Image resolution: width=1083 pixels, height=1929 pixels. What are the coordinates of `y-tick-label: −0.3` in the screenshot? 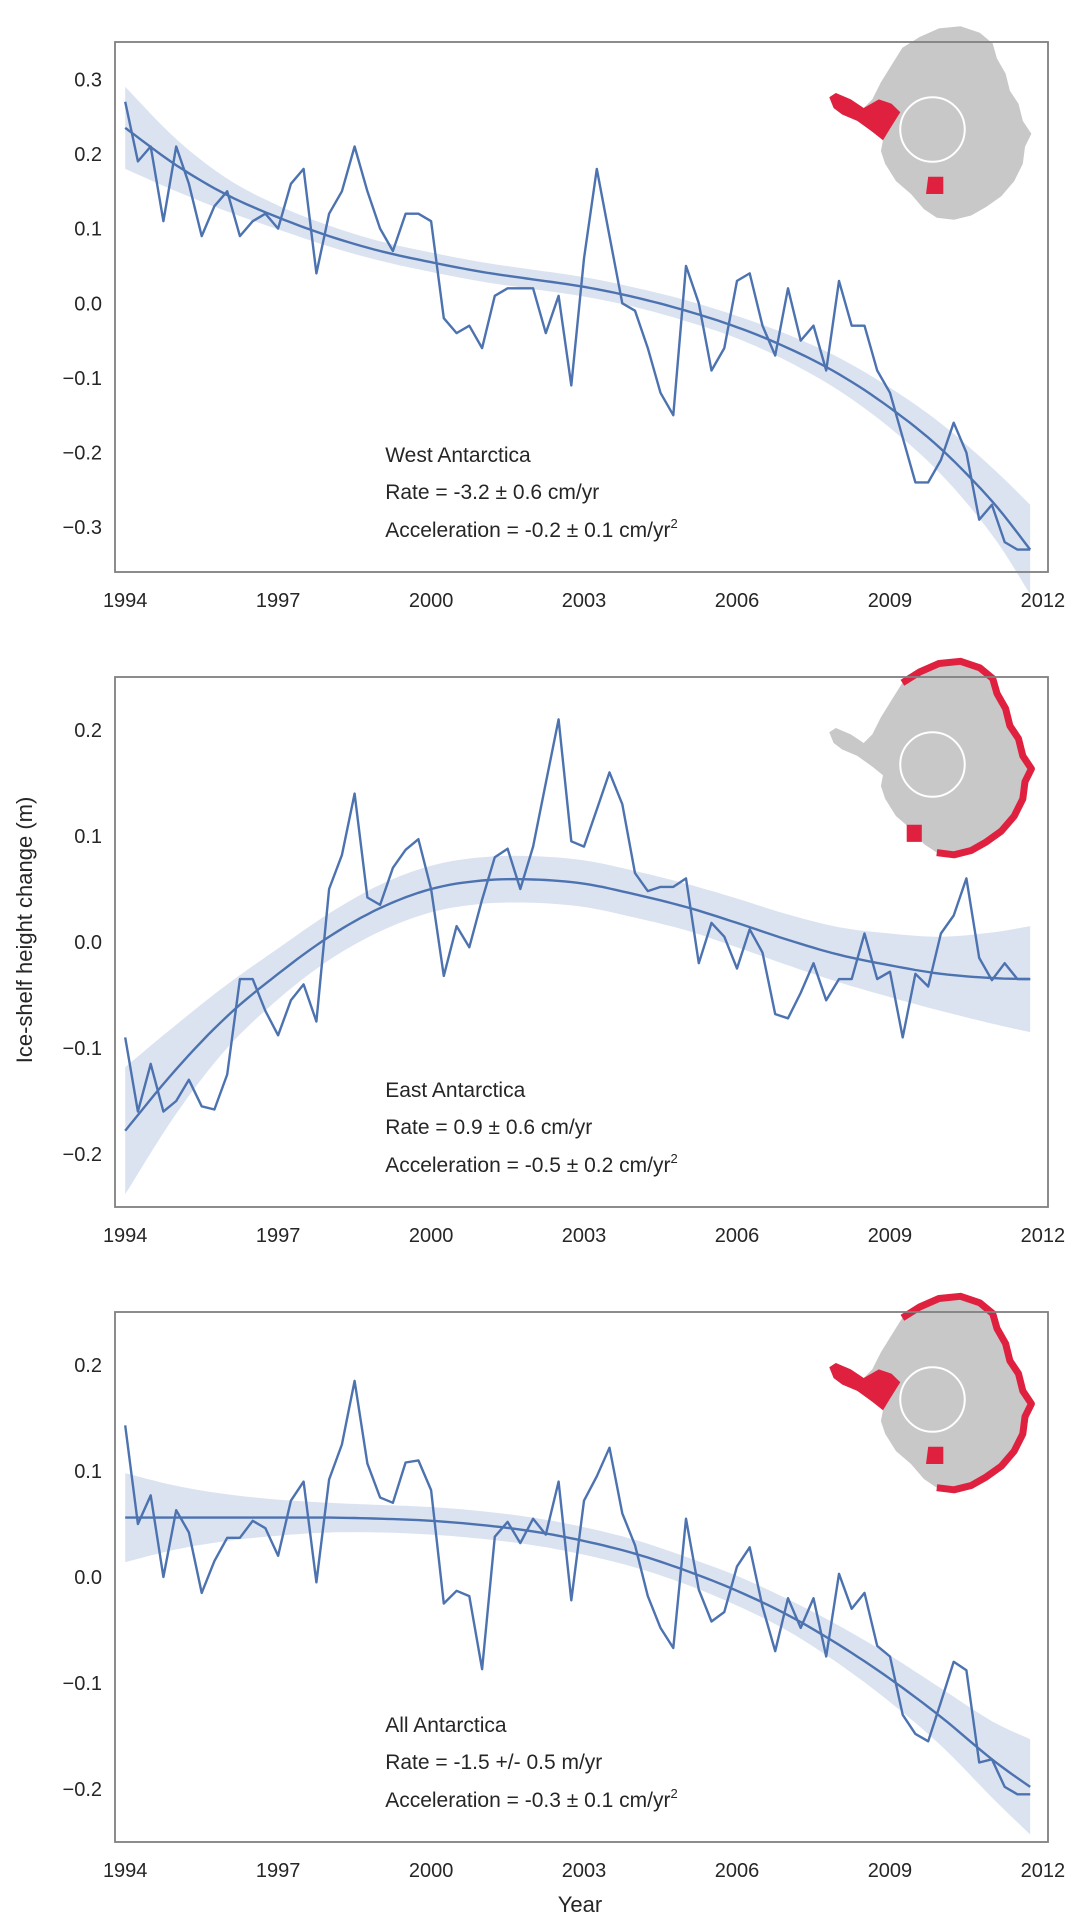 It's located at (82, 528).